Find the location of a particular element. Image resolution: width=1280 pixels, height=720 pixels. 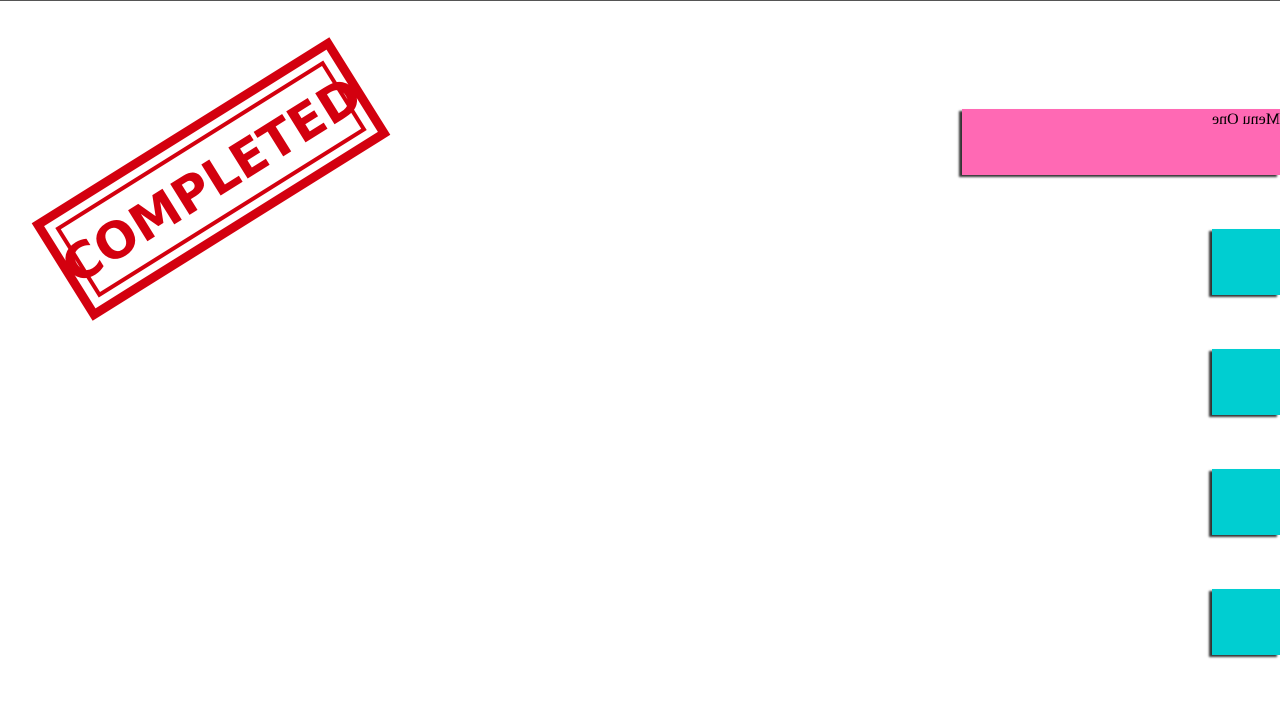

menu-one-button: Menu One is located at coordinates (1121, 142).